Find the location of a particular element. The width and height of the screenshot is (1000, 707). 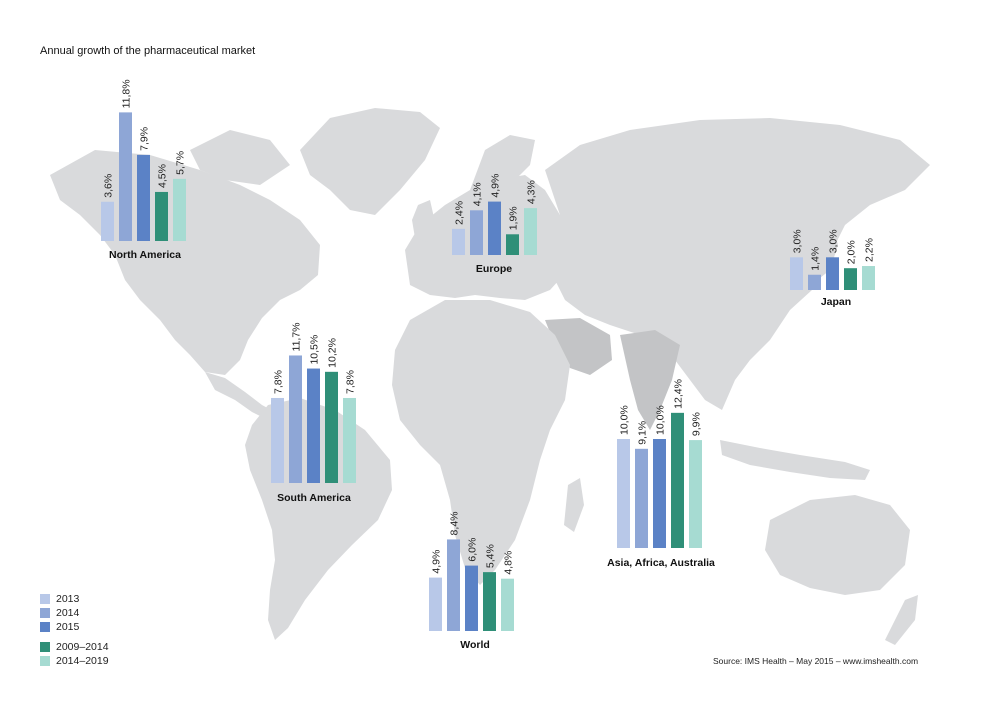

data-label-asia-africa-australia-2015: 10,0% is located at coordinates (661, 420).